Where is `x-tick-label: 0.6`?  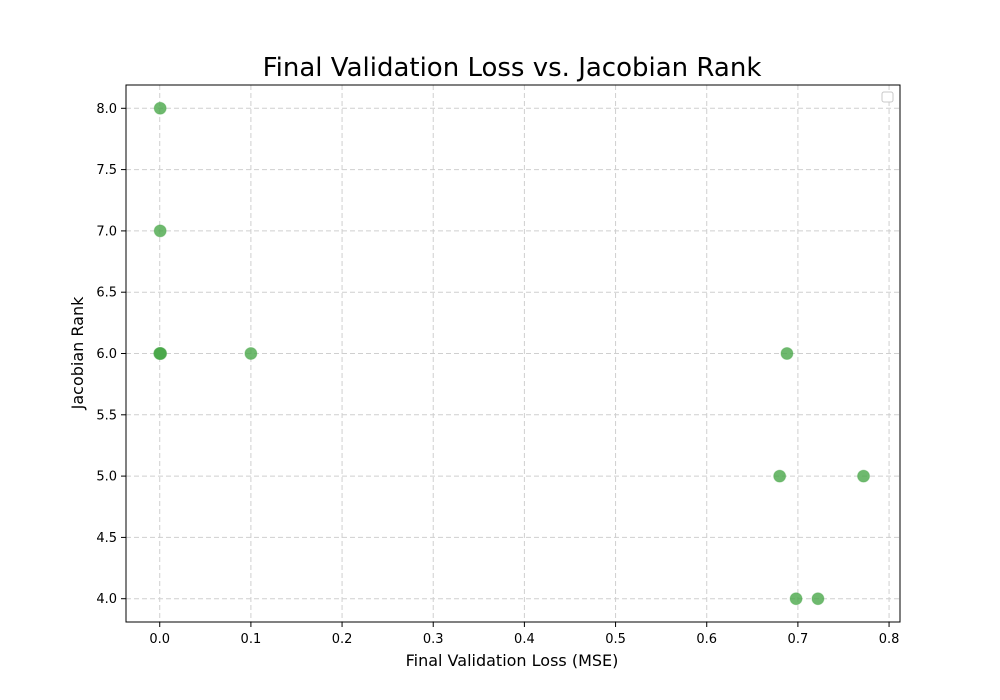
x-tick-label: 0.6 is located at coordinates (706, 639).